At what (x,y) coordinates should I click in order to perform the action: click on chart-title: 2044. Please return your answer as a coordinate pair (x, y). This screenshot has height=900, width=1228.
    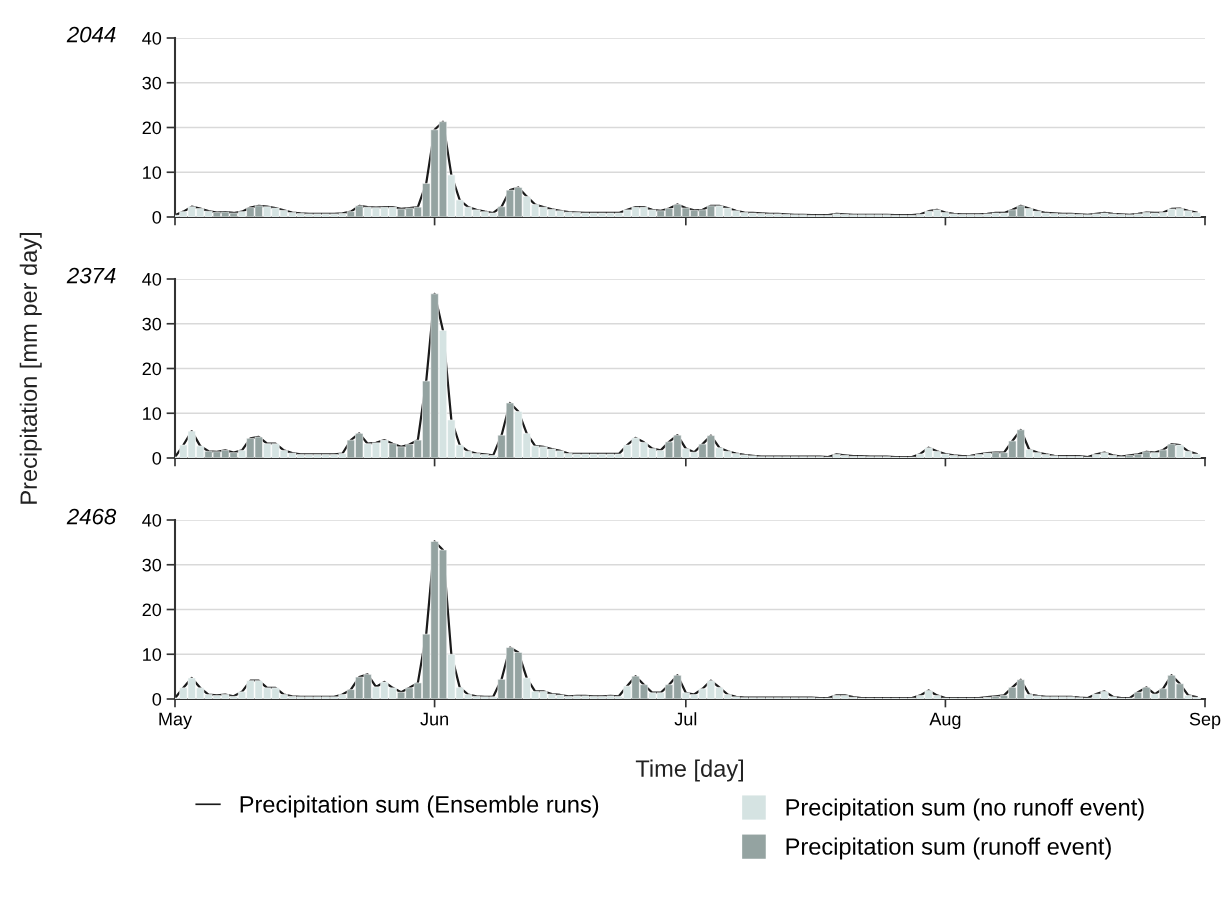
    Looking at the image, I should click on (91, 34).